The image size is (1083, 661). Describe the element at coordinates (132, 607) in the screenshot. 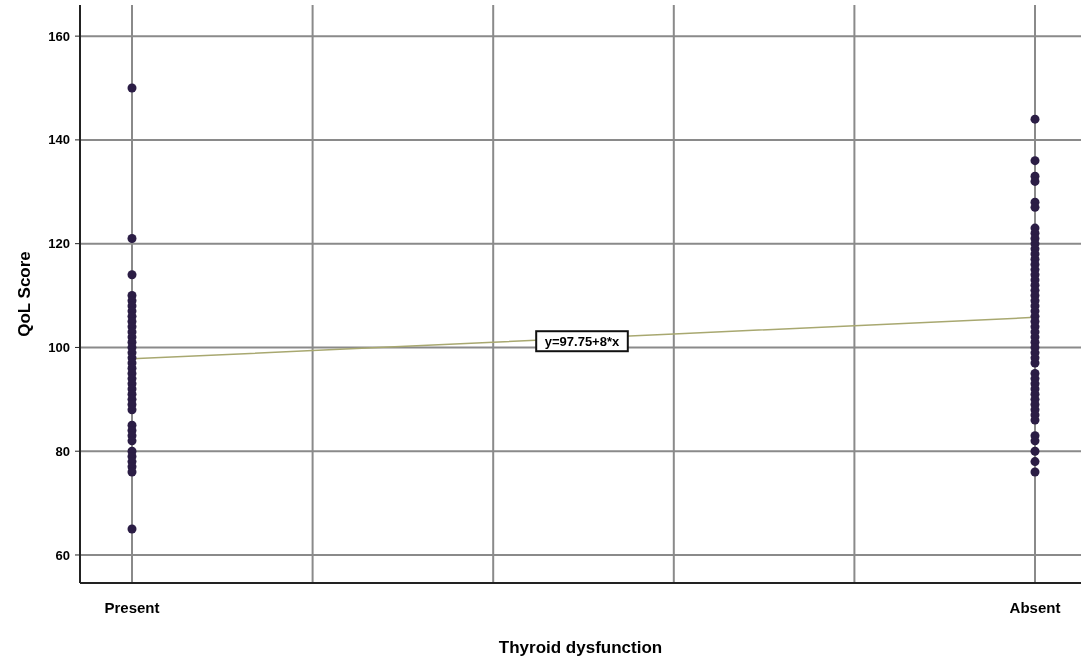

I see `x-tick-label: Present` at that location.